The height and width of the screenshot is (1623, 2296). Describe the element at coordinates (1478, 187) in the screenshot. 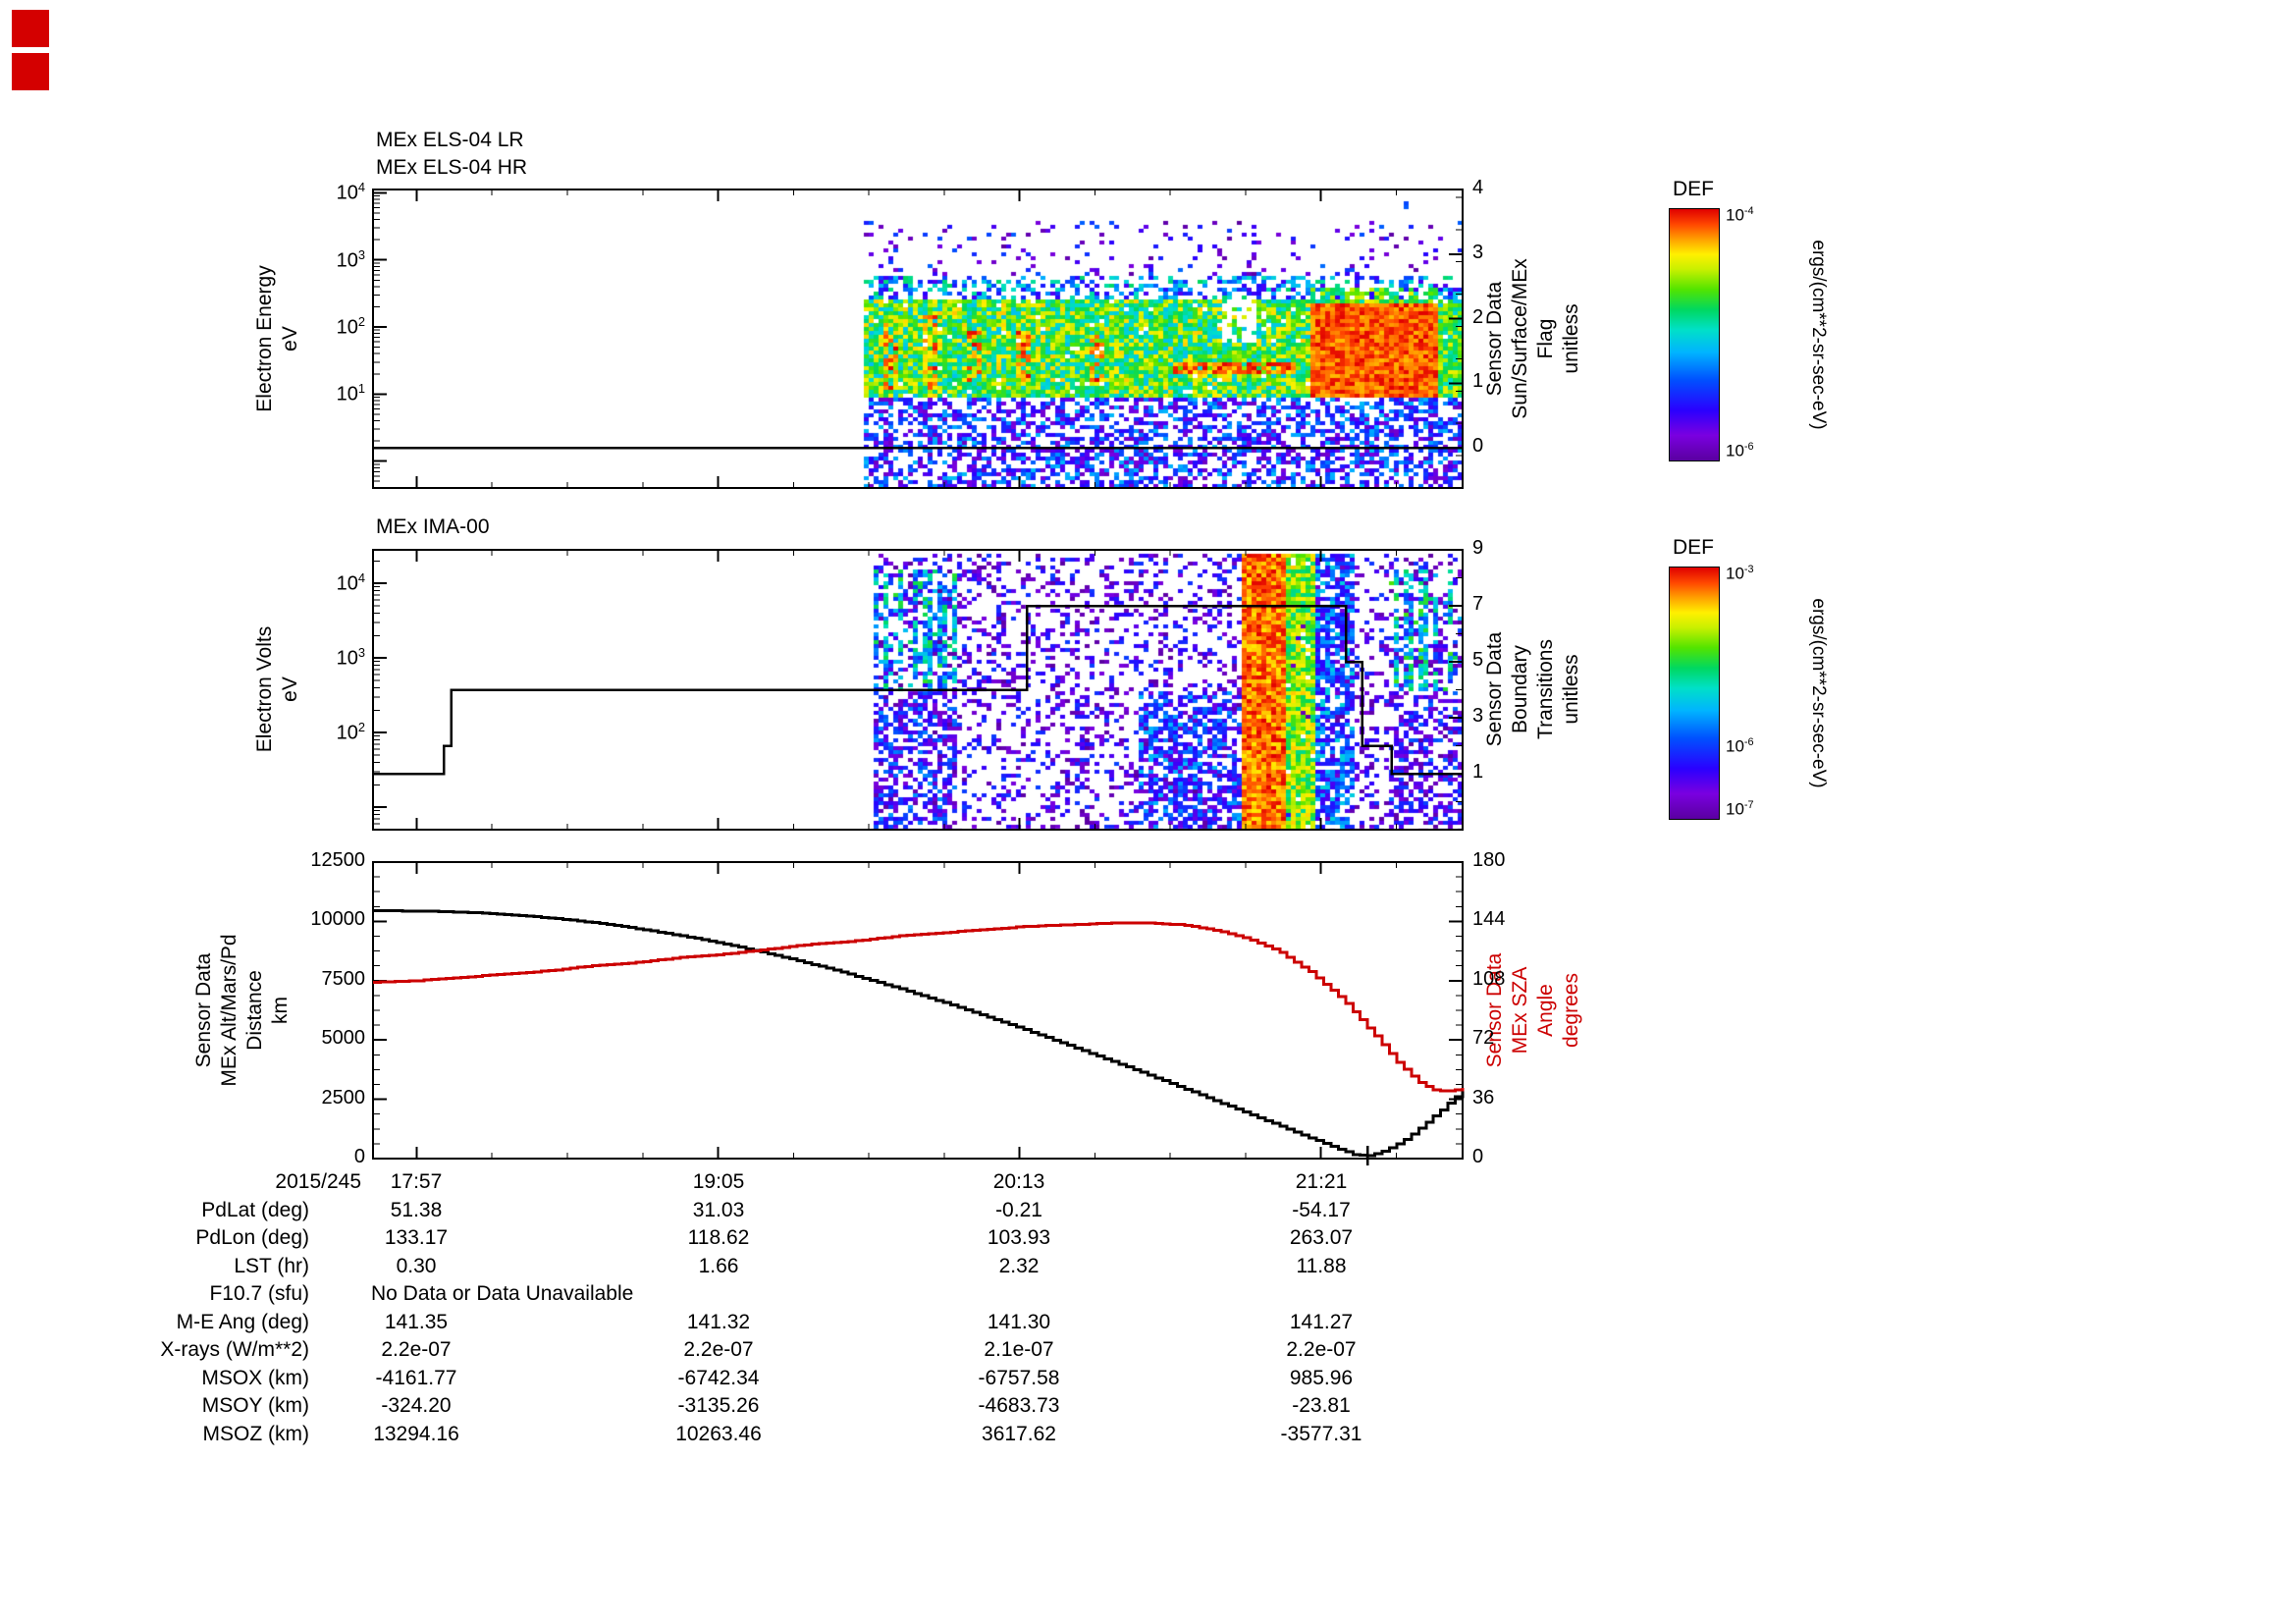

I see `right-tick-label: 4` at that location.